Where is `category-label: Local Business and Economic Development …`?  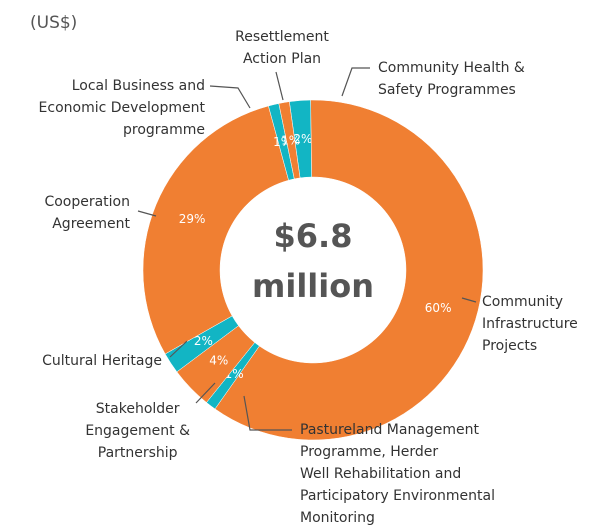 category-label: Local Business and Economic Development … is located at coordinates (121, 108).